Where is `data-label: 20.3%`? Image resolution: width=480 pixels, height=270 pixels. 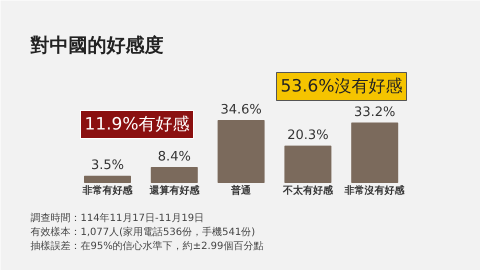
data-label: 20.3% is located at coordinates (308, 136).